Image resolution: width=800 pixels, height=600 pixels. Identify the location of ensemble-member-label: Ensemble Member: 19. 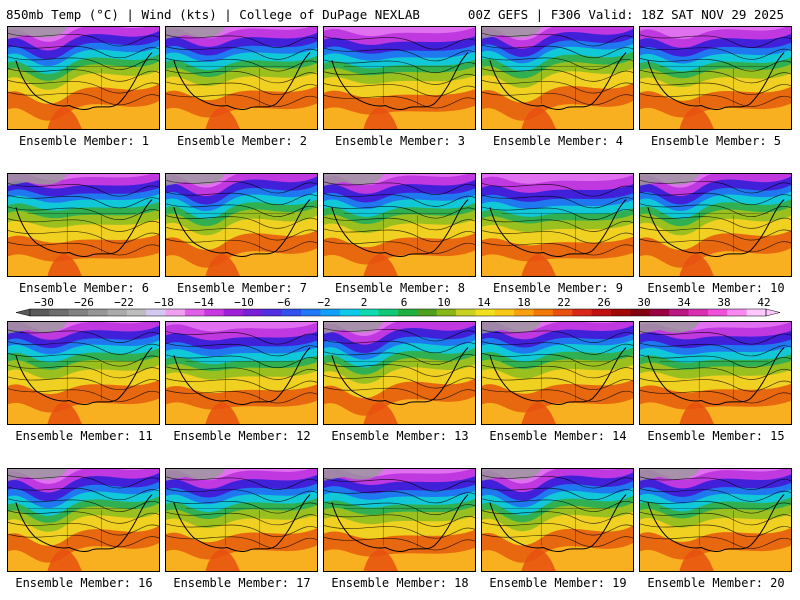
(558, 583).